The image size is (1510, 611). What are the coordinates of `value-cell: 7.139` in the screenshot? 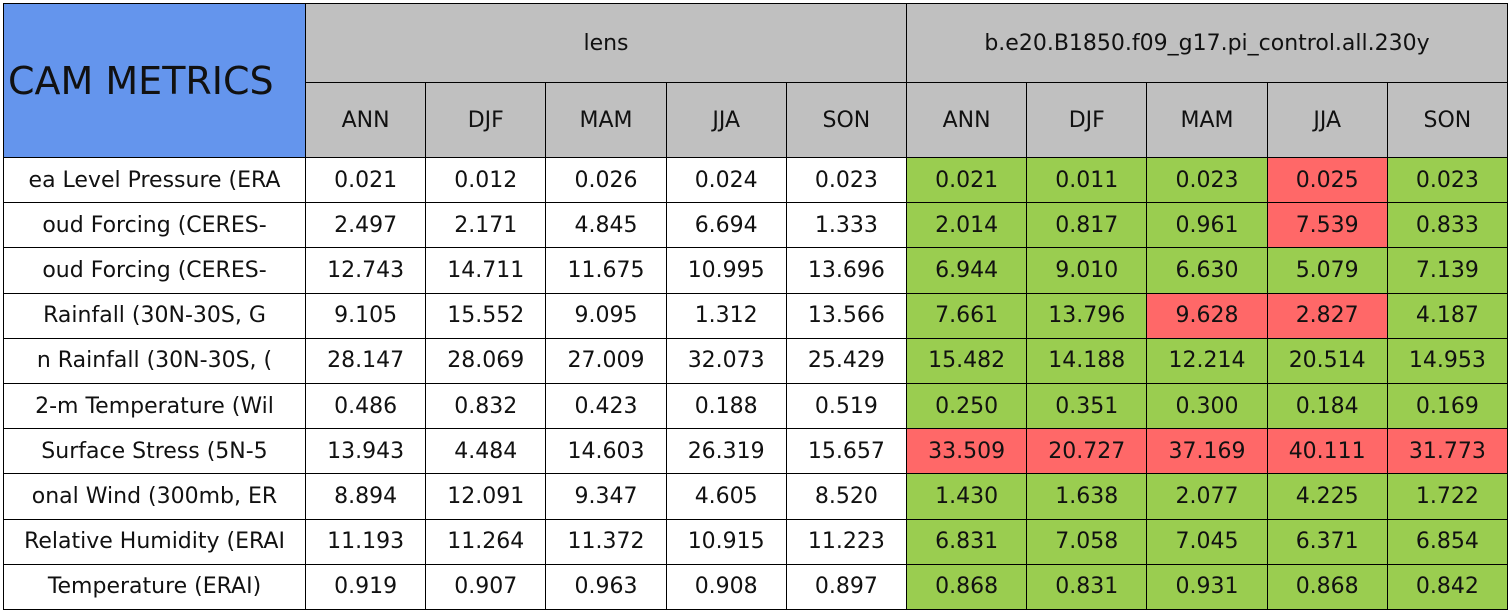 It's located at (1447, 270).